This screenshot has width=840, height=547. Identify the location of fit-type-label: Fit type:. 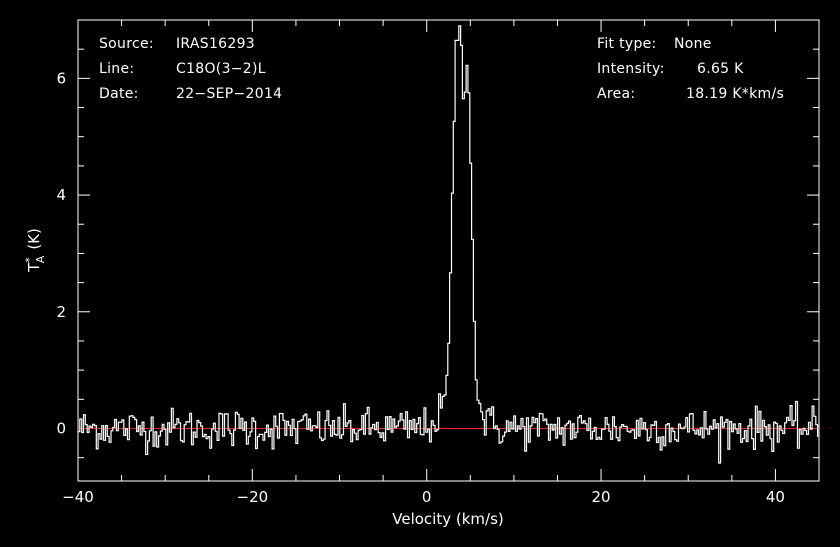
(627, 44).